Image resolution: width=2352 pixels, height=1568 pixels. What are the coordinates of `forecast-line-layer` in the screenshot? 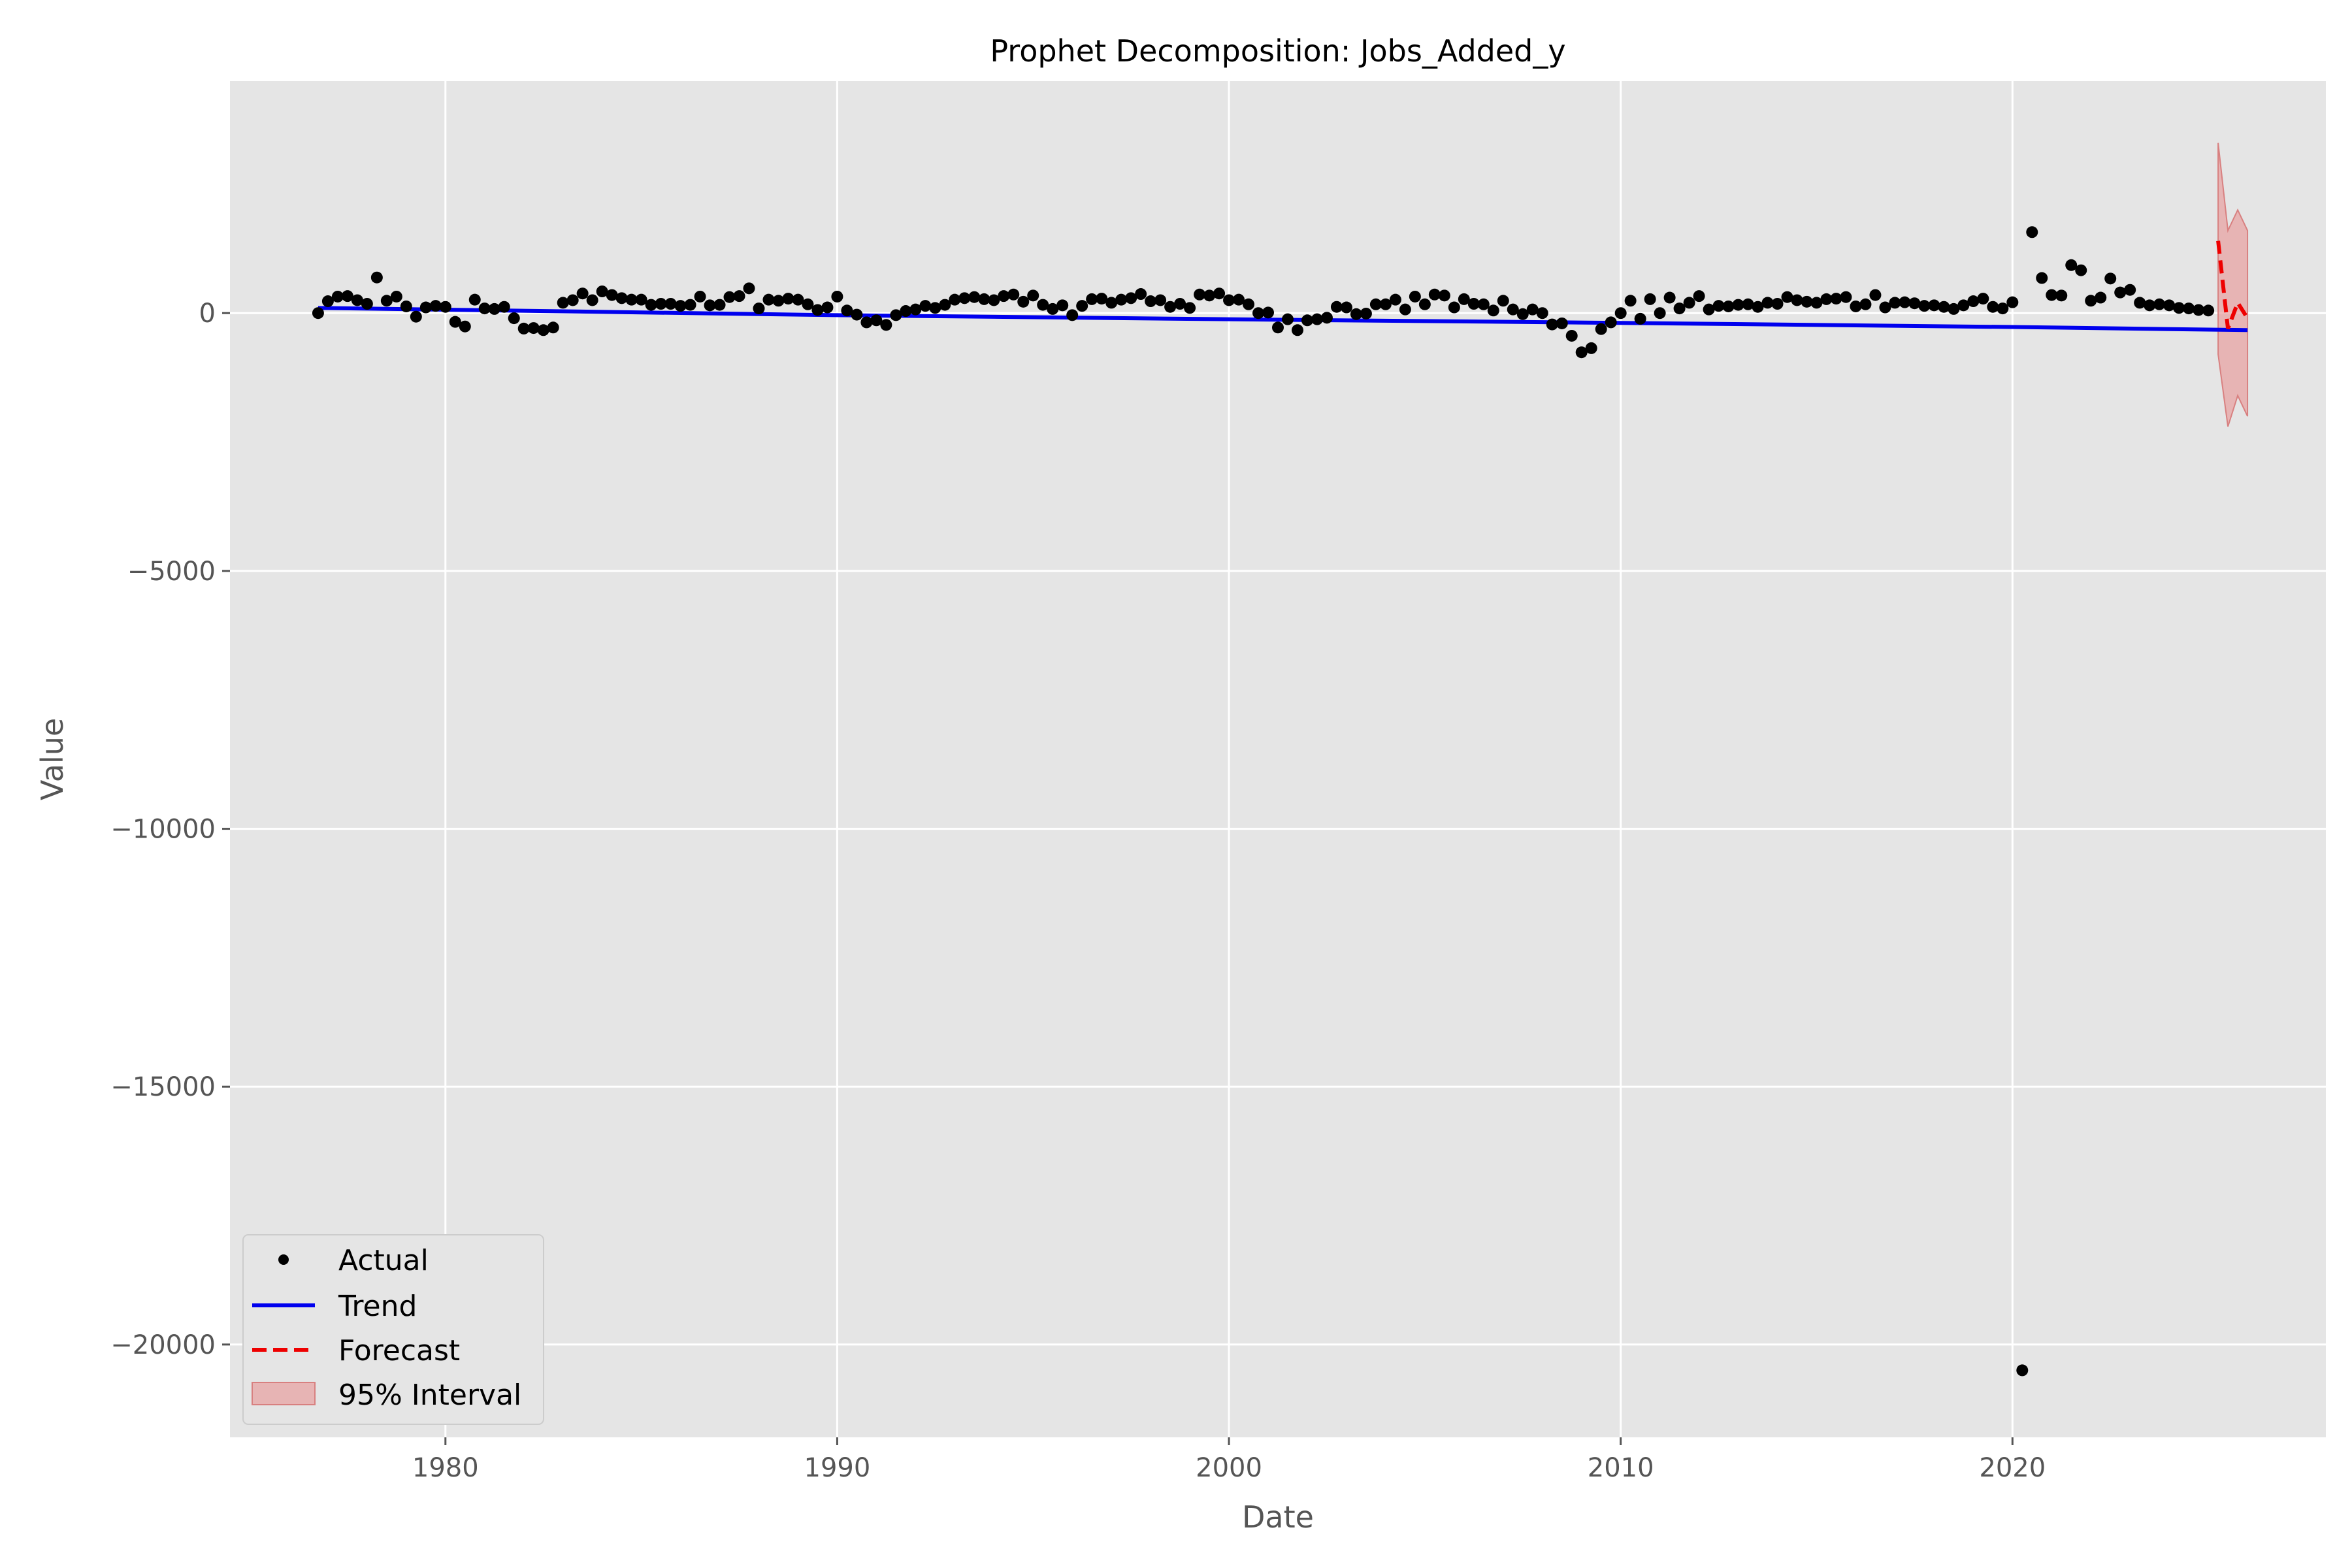 It's located at (2232, 284).